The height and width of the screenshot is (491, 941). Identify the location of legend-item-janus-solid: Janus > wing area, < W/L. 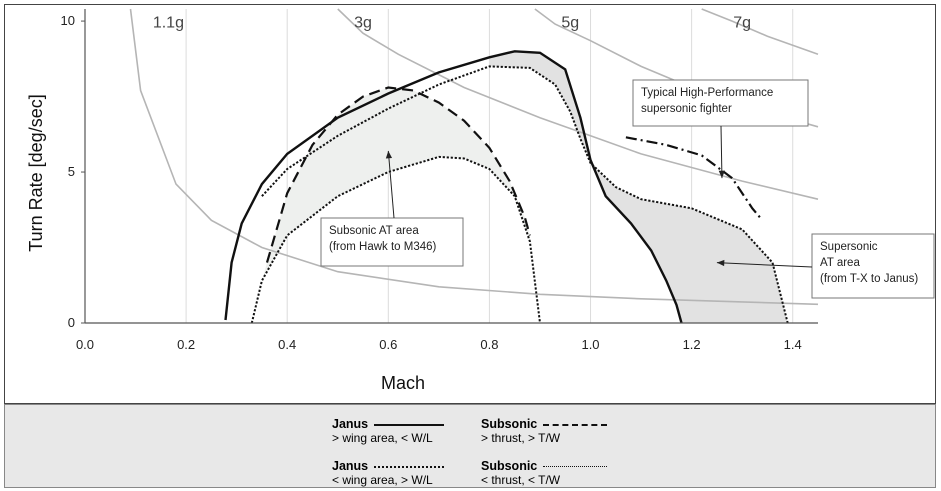
(388, 431).